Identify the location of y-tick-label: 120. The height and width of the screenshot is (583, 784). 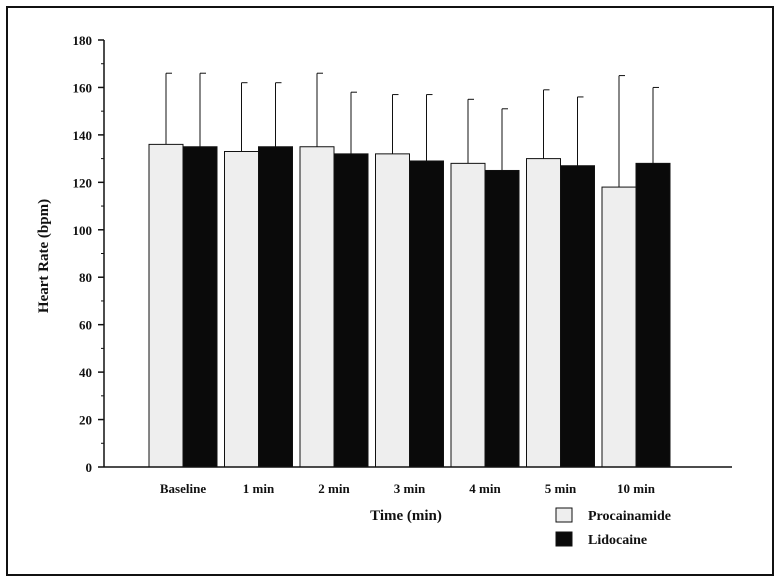
(83, 182).